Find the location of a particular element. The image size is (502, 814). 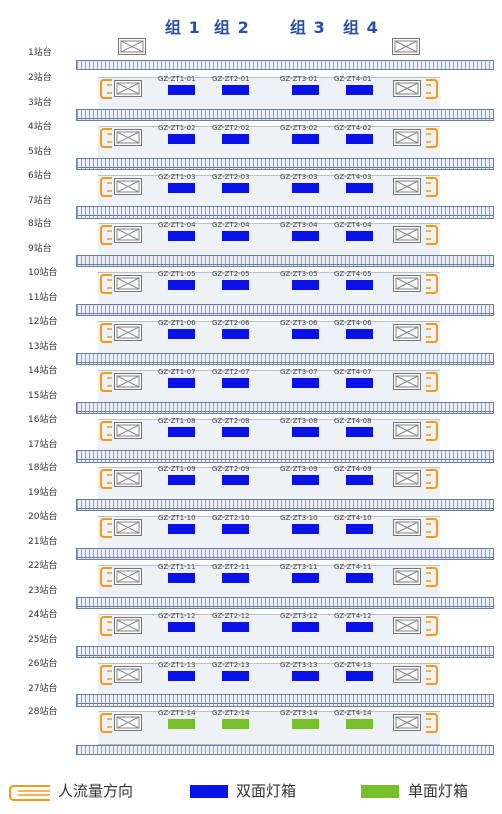

lightbox-code: GZ-ZT1-01 is located at coordinates (177, 79).